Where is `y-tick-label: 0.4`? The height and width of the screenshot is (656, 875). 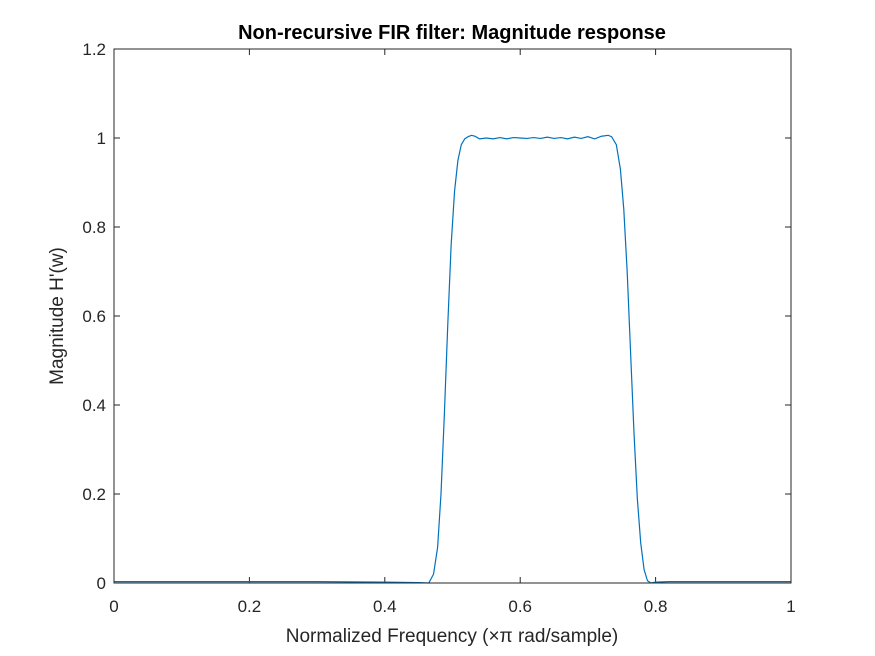
y-tick-label: 0.4 is located at coordinates (94, 405).